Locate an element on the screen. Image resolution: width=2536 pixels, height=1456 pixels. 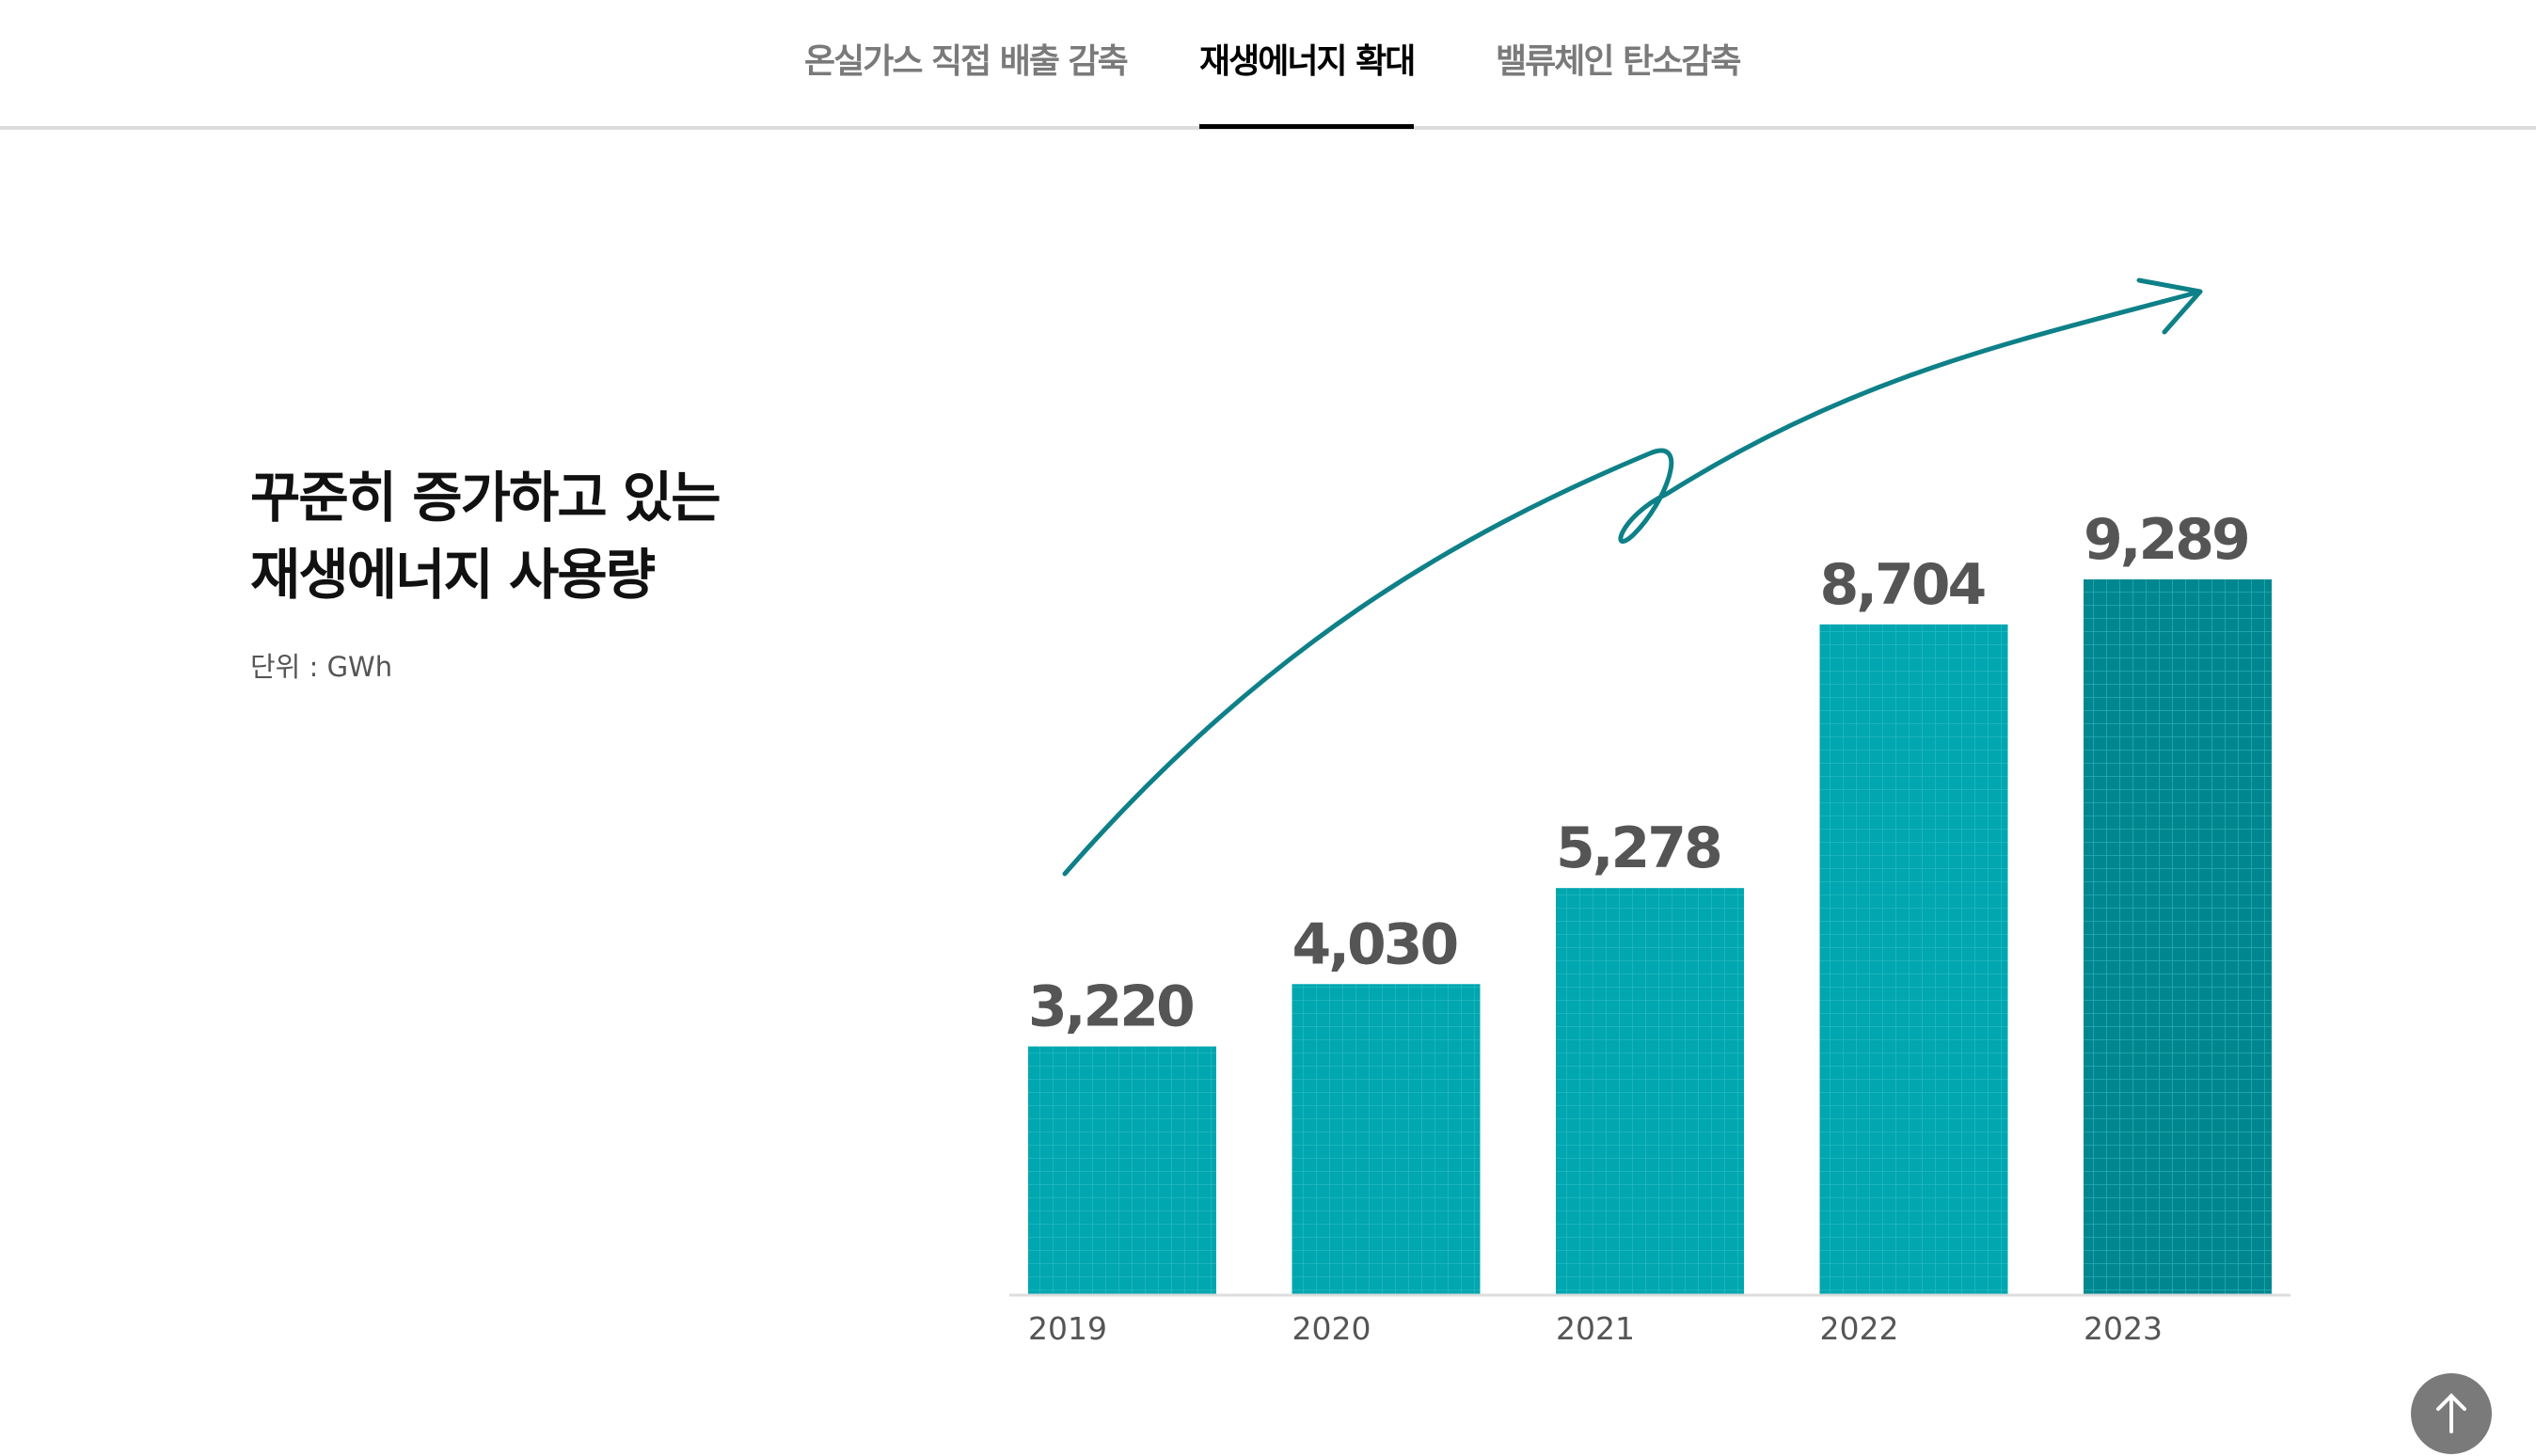
x-tick-label: 2022 is located at coordinates (1859, 1328).